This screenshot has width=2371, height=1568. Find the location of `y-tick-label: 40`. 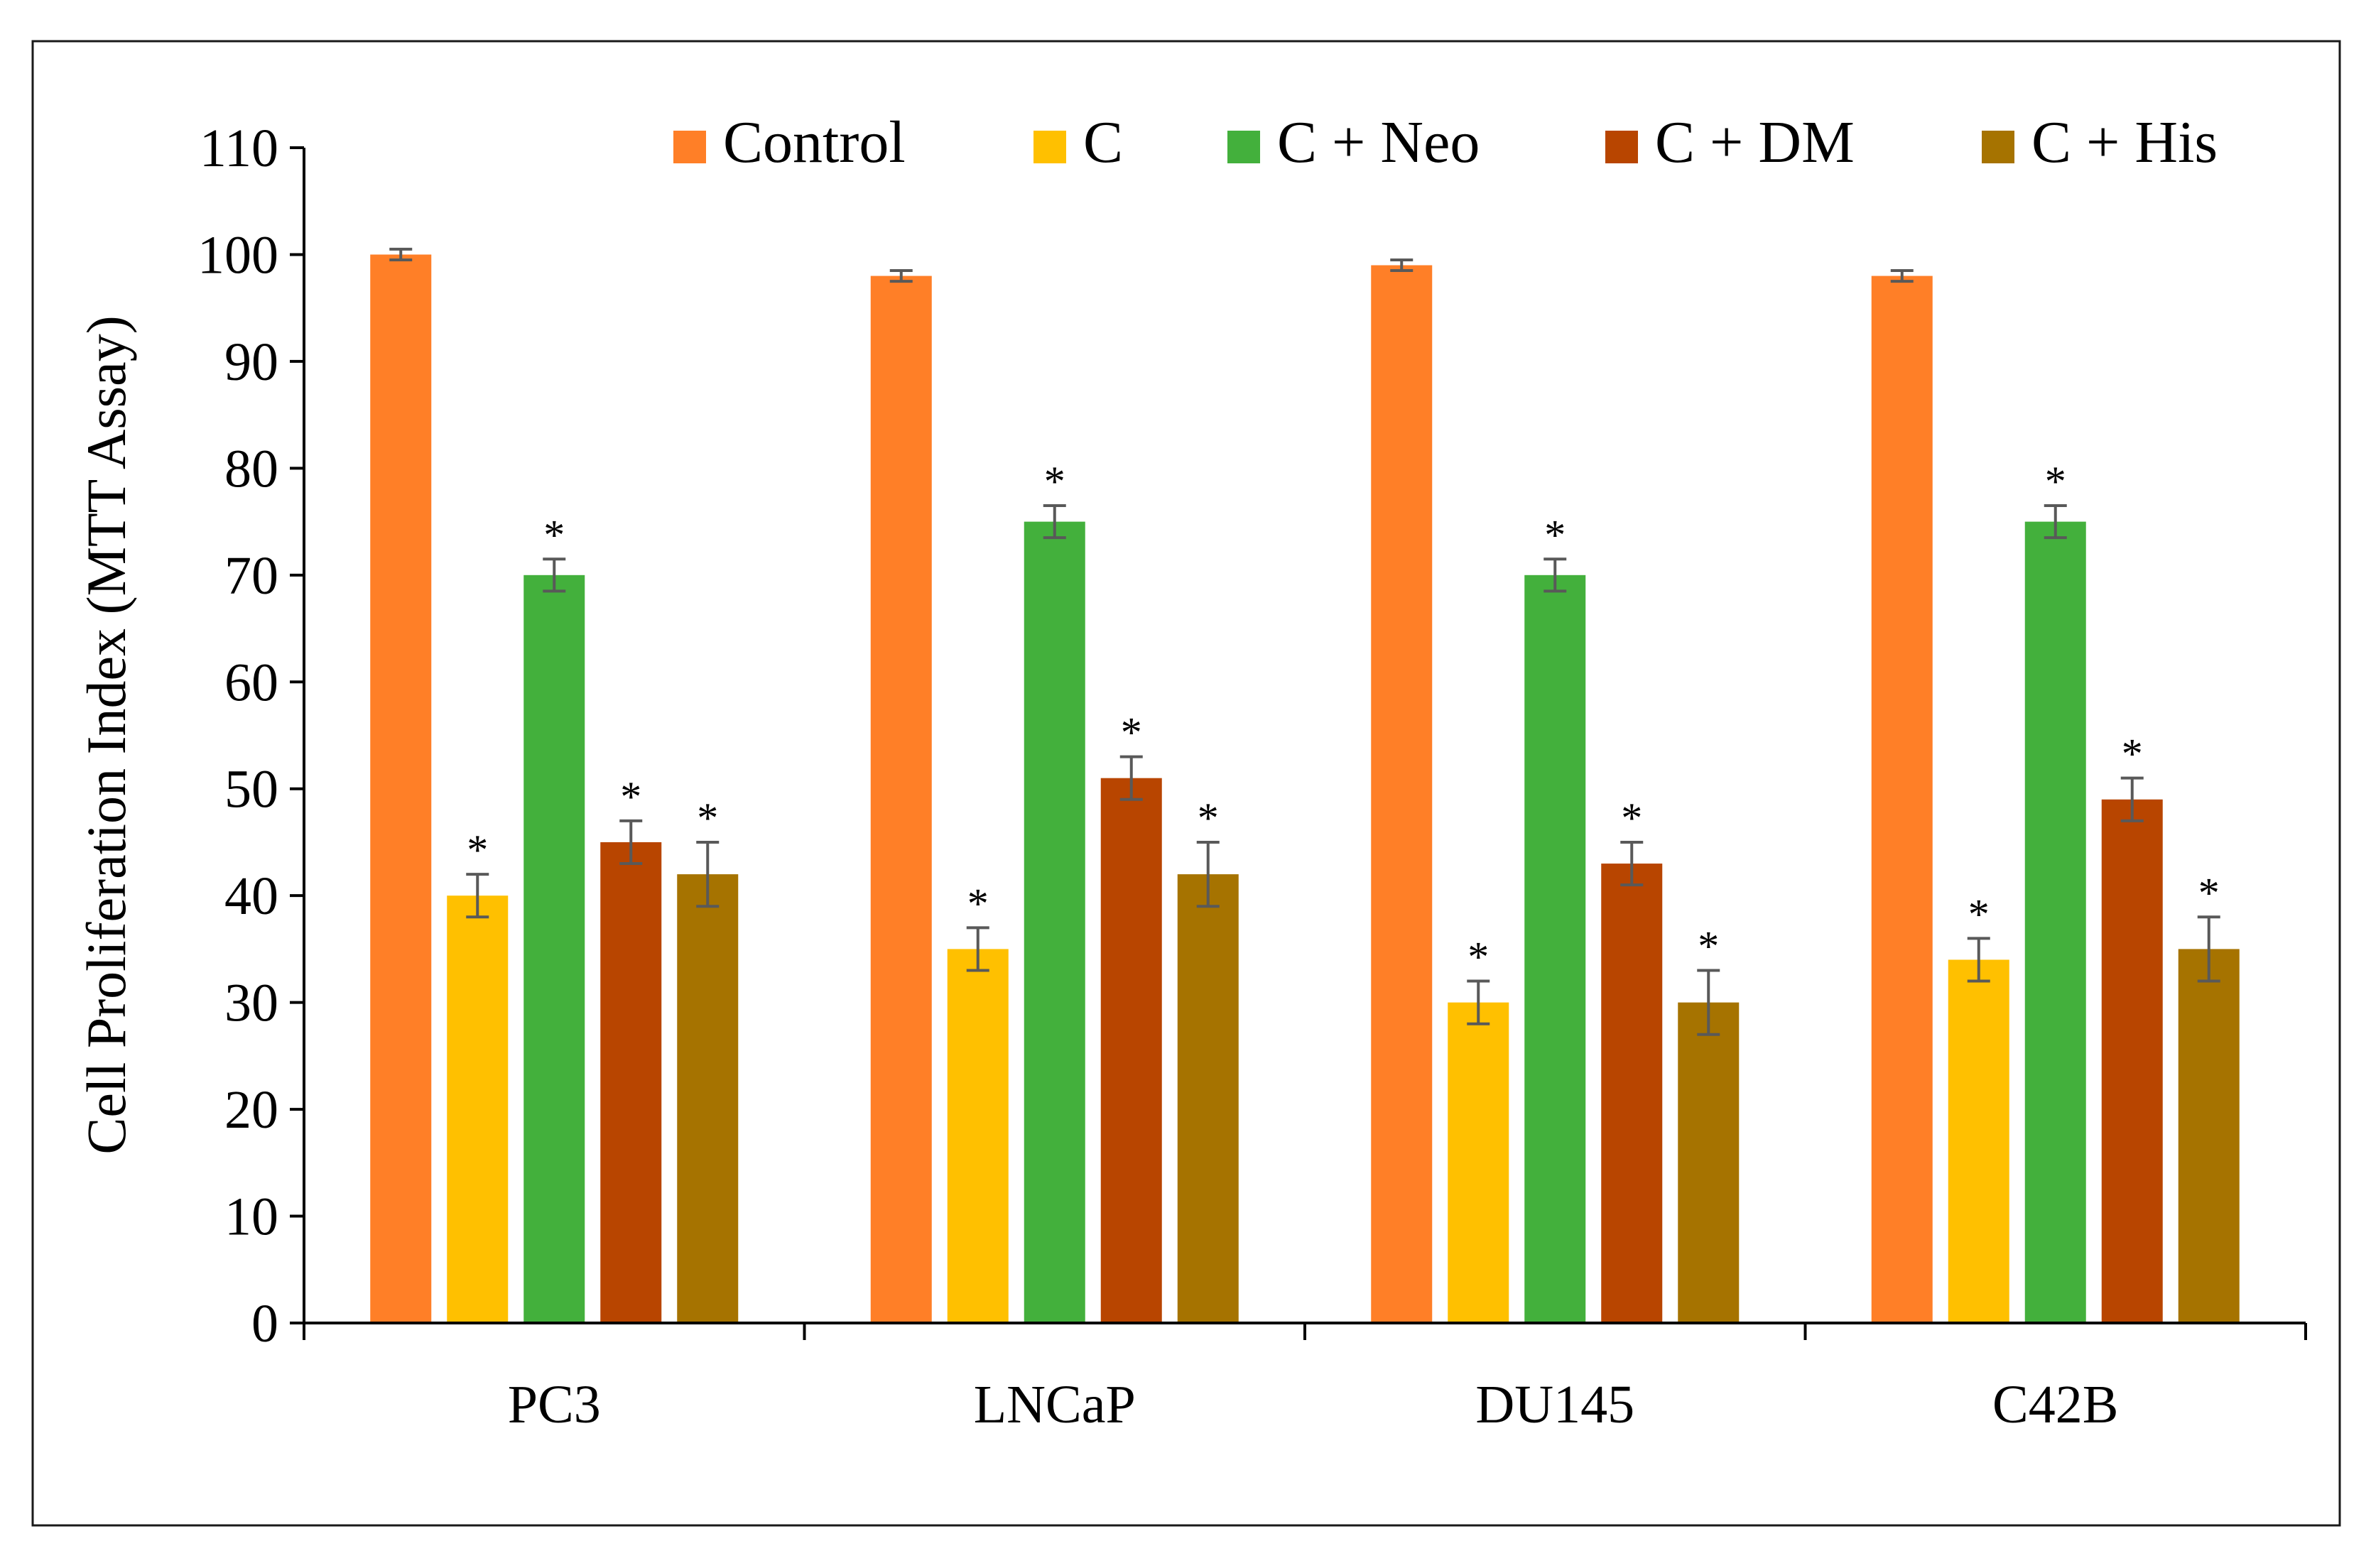

y-tick-label: 40 is located at coordinates (251, 896).